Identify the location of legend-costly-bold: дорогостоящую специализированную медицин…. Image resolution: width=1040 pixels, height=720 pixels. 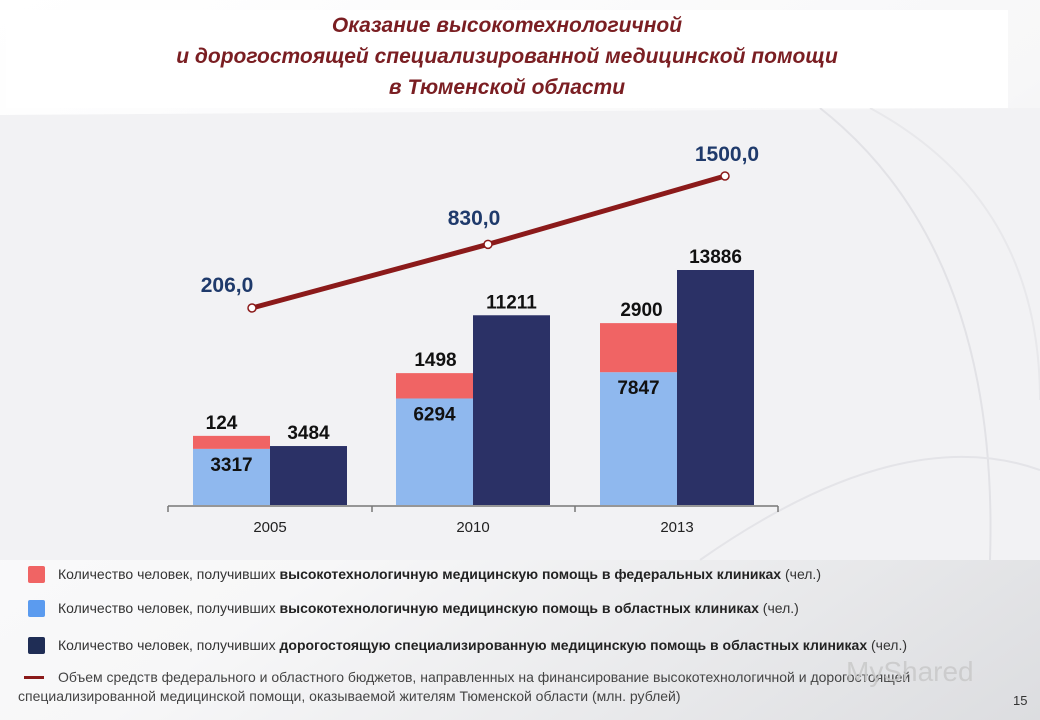
(573, 645).